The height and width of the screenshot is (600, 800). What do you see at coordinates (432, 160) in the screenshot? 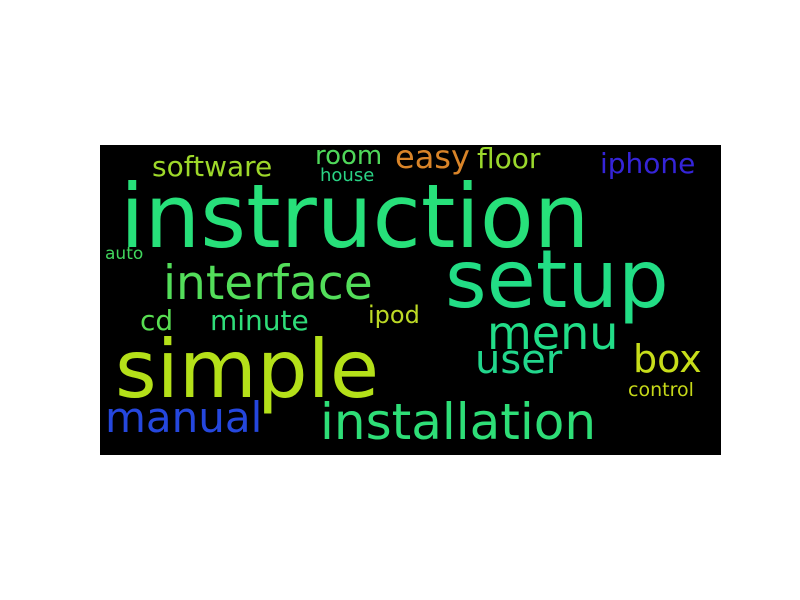
I see `word-easy: easy` at bounding box center [432, 160].